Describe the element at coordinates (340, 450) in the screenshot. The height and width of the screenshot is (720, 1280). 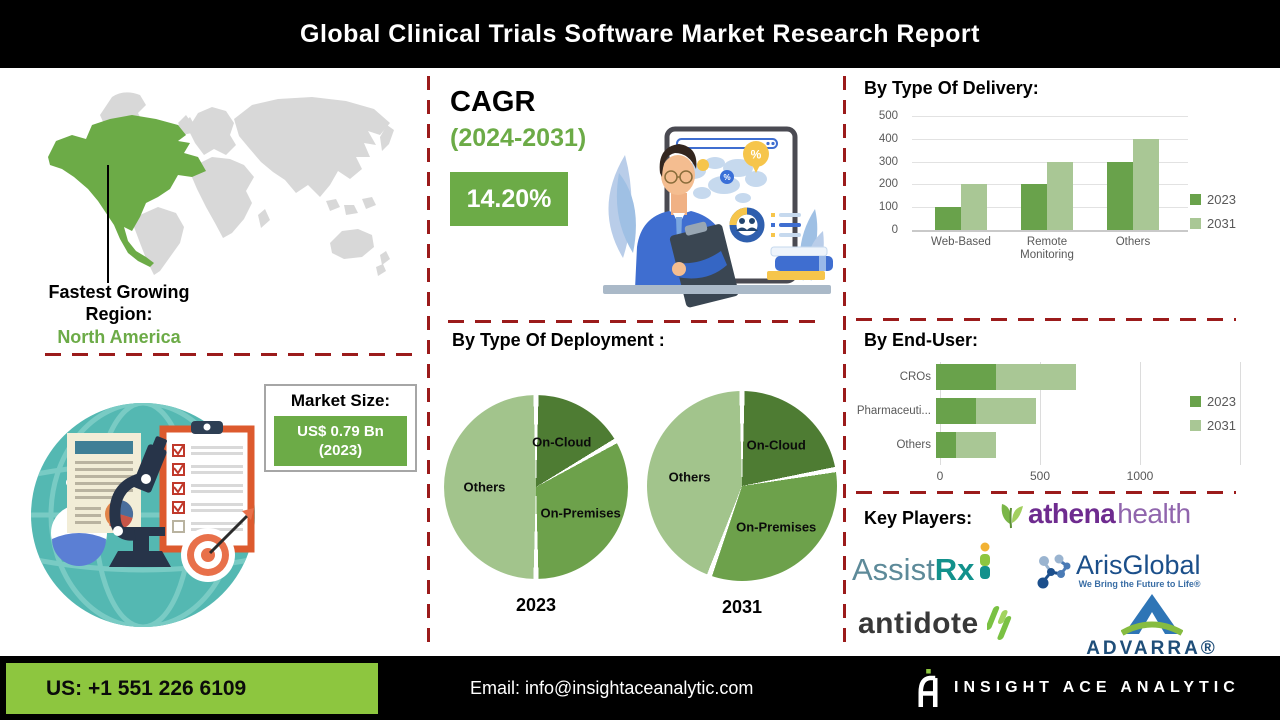
I see `market-size-year: (2023)` at that location.